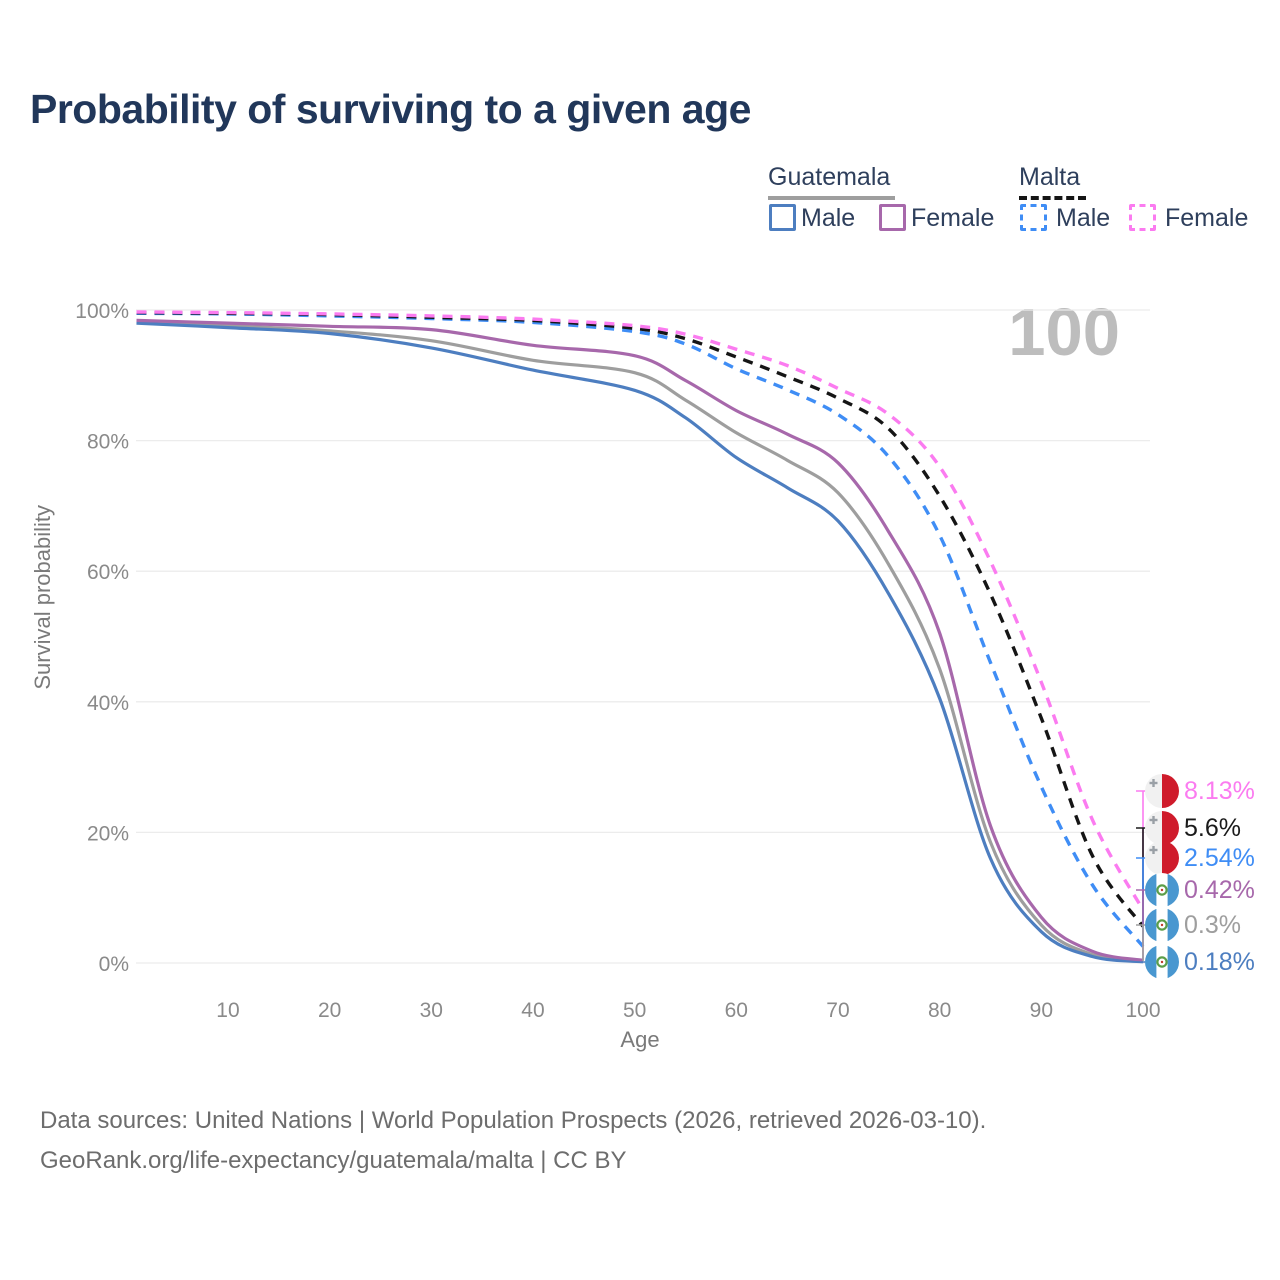  I want to click on end-value: 0.42%, so click(1219, 889).